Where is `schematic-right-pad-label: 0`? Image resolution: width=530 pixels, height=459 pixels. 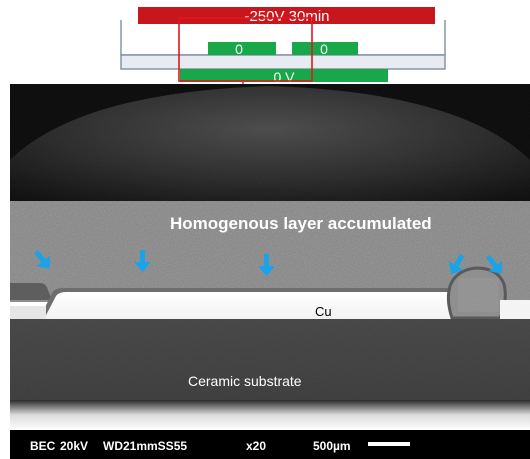
schematic-right-pad-label: 0 is located at coordinates (324, 49).